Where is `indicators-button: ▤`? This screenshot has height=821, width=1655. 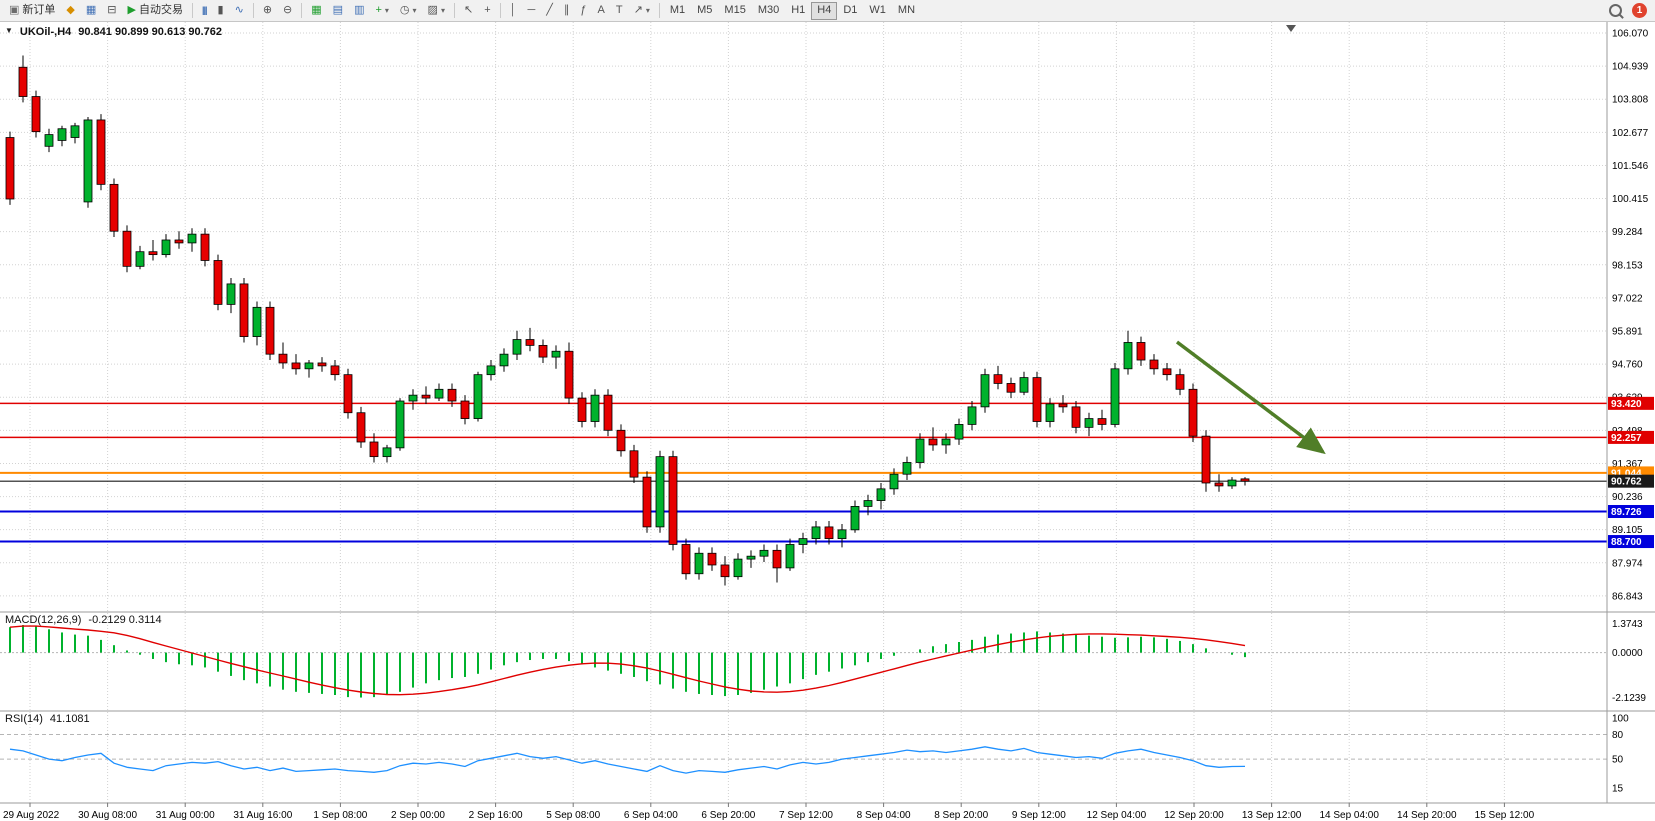 indicators-button: ▤ is located at coordinates (338, 11).